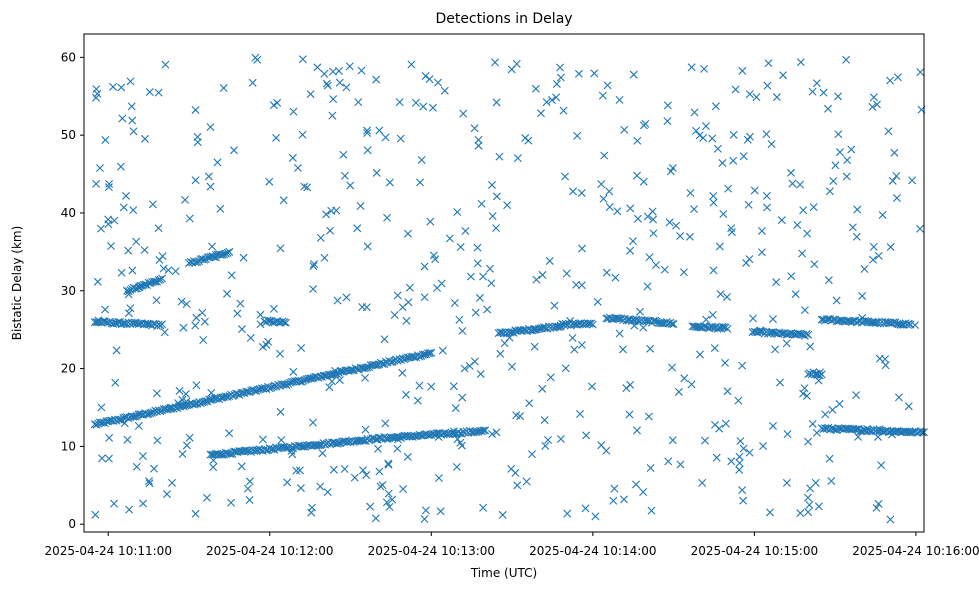 The width and height of the screenshot is (979, 590). I want to click on x-tick-label: 2025-04-24 10:14:00, so click(592, 551).